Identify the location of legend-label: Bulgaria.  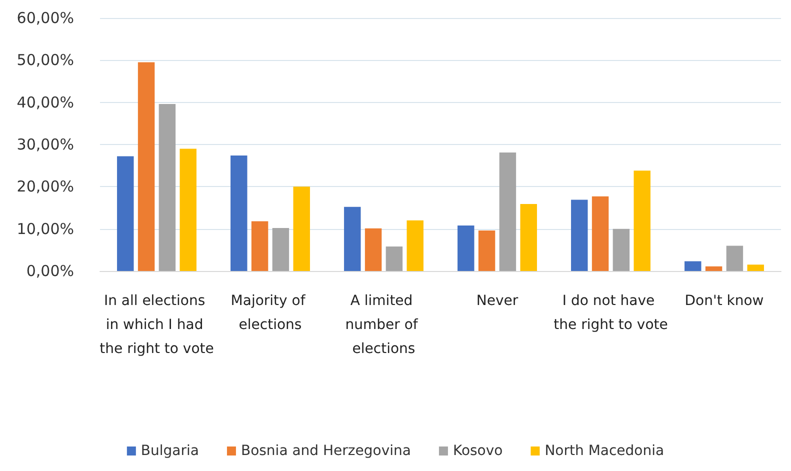
(169, 451).